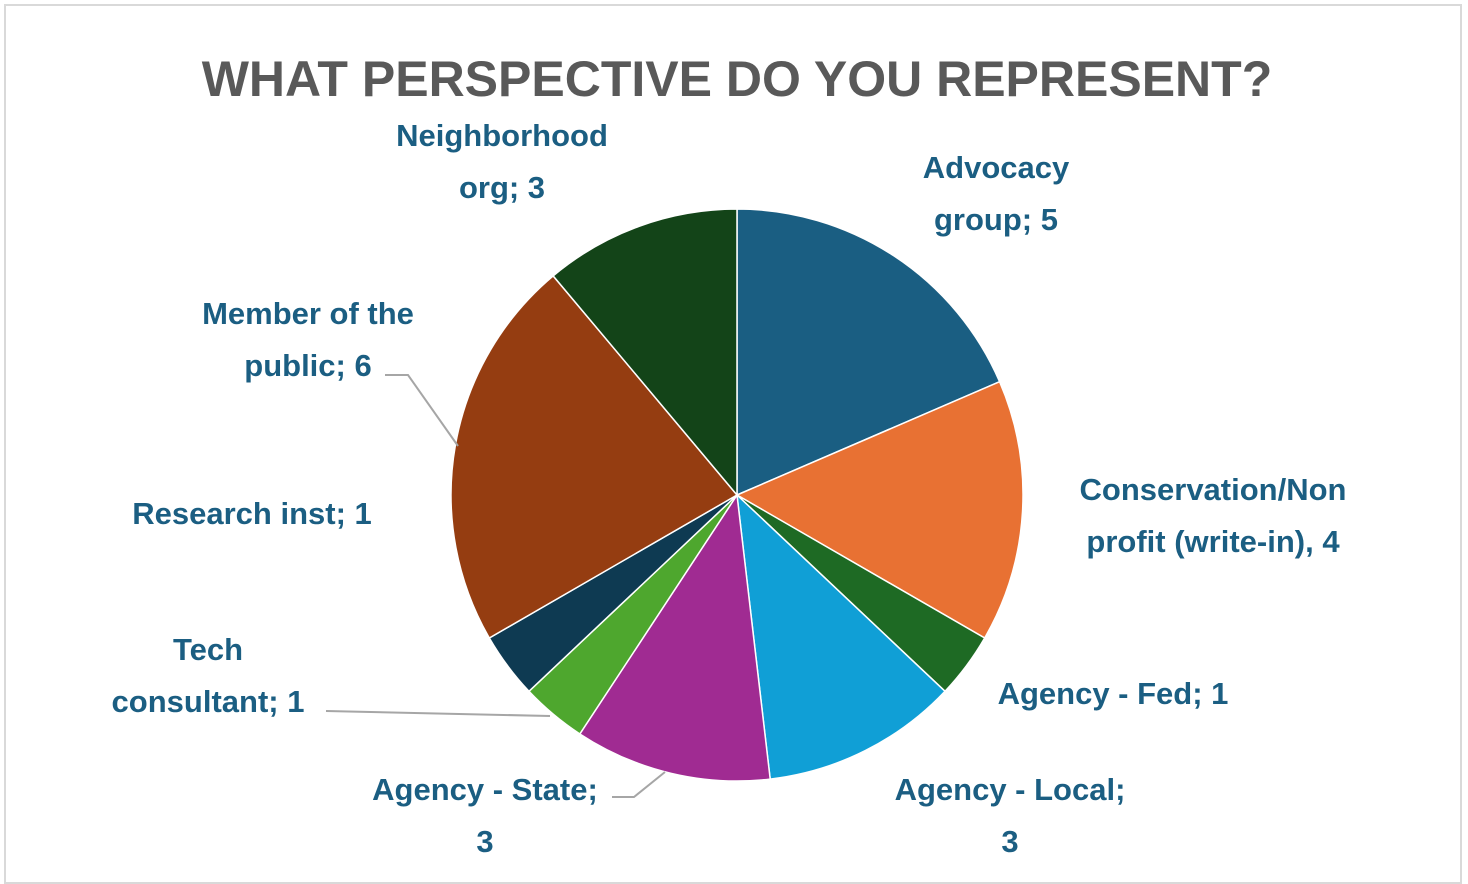  I want to click on data-label-conservation-non-profit-write-in: Conservation/Non profit (write-in), 4, so click(1213, 515).